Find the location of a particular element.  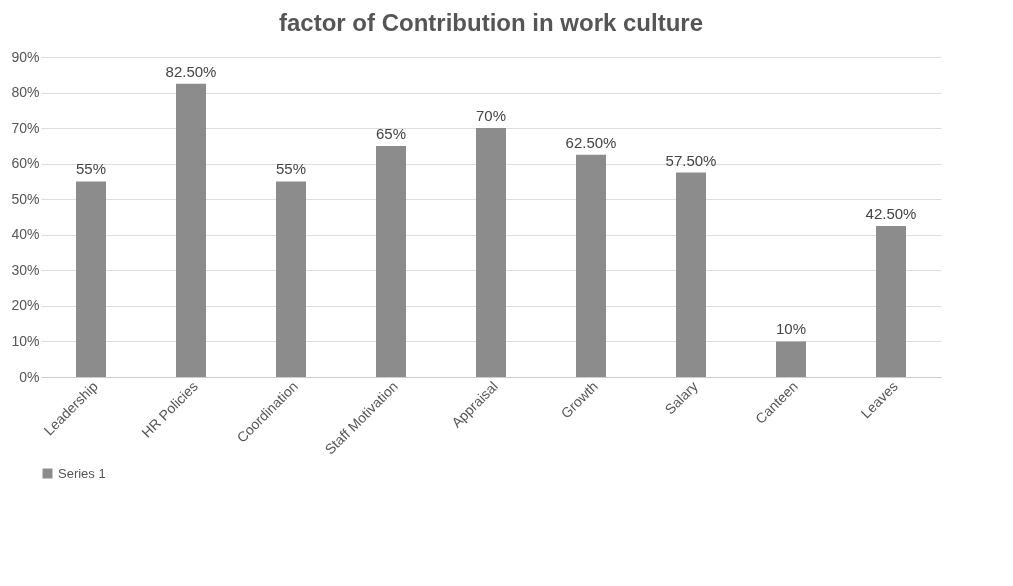

chart-title: factor of Contribution in work culture is located at coordinates (491, 22).